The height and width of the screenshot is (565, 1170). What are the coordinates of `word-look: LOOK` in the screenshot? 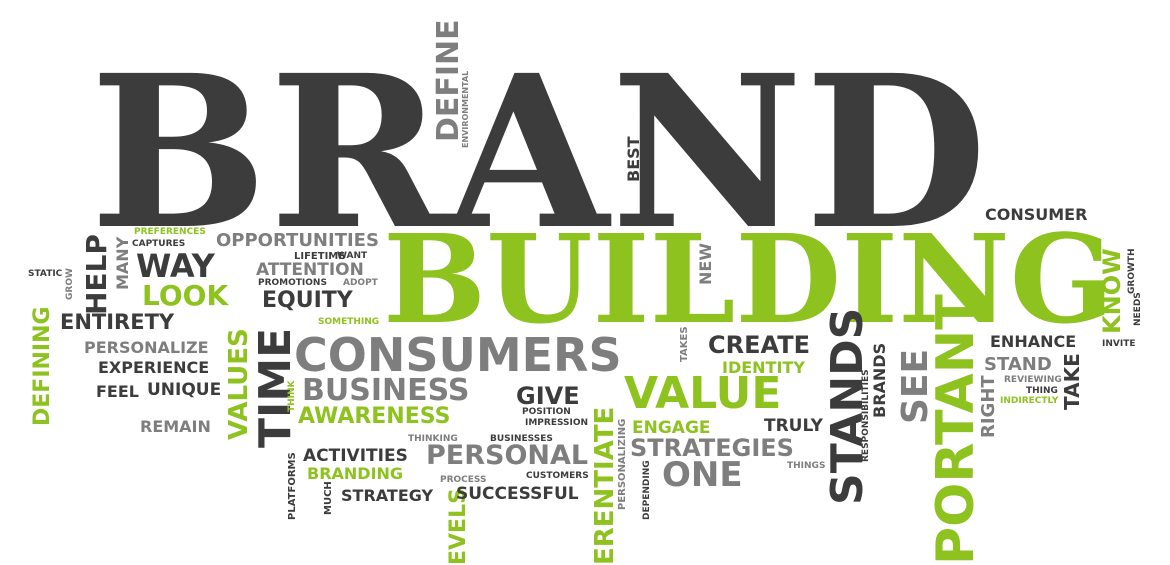 It's located at (185, 295).